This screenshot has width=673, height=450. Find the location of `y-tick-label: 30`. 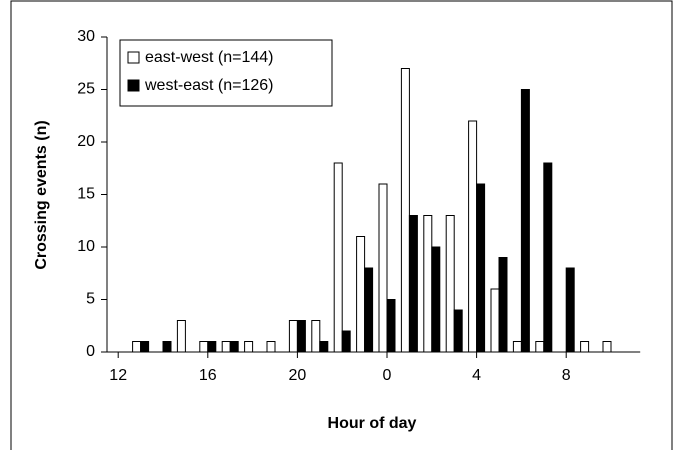

y-tick-label: 30 is located at coordinates (86, 36).